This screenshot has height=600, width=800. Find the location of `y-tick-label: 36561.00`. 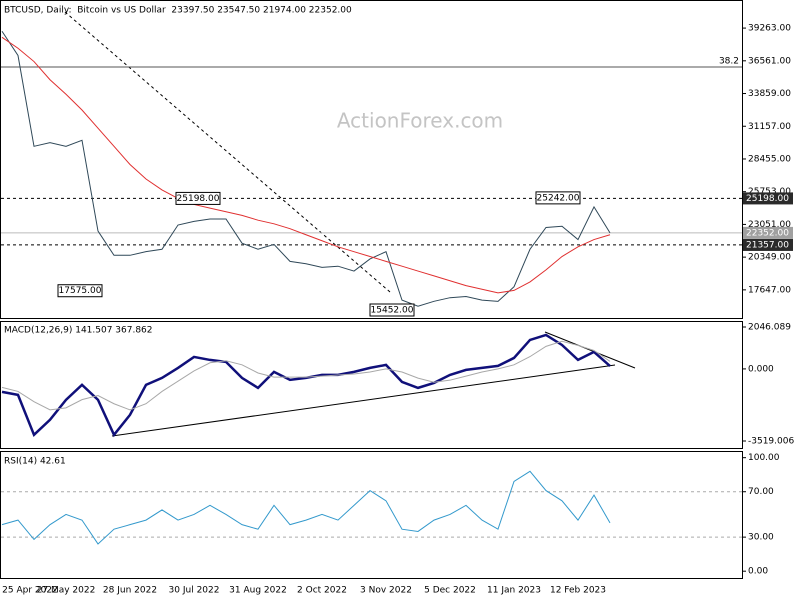

y-tick-label: 36561.00 is located at coordinates (769, 61).